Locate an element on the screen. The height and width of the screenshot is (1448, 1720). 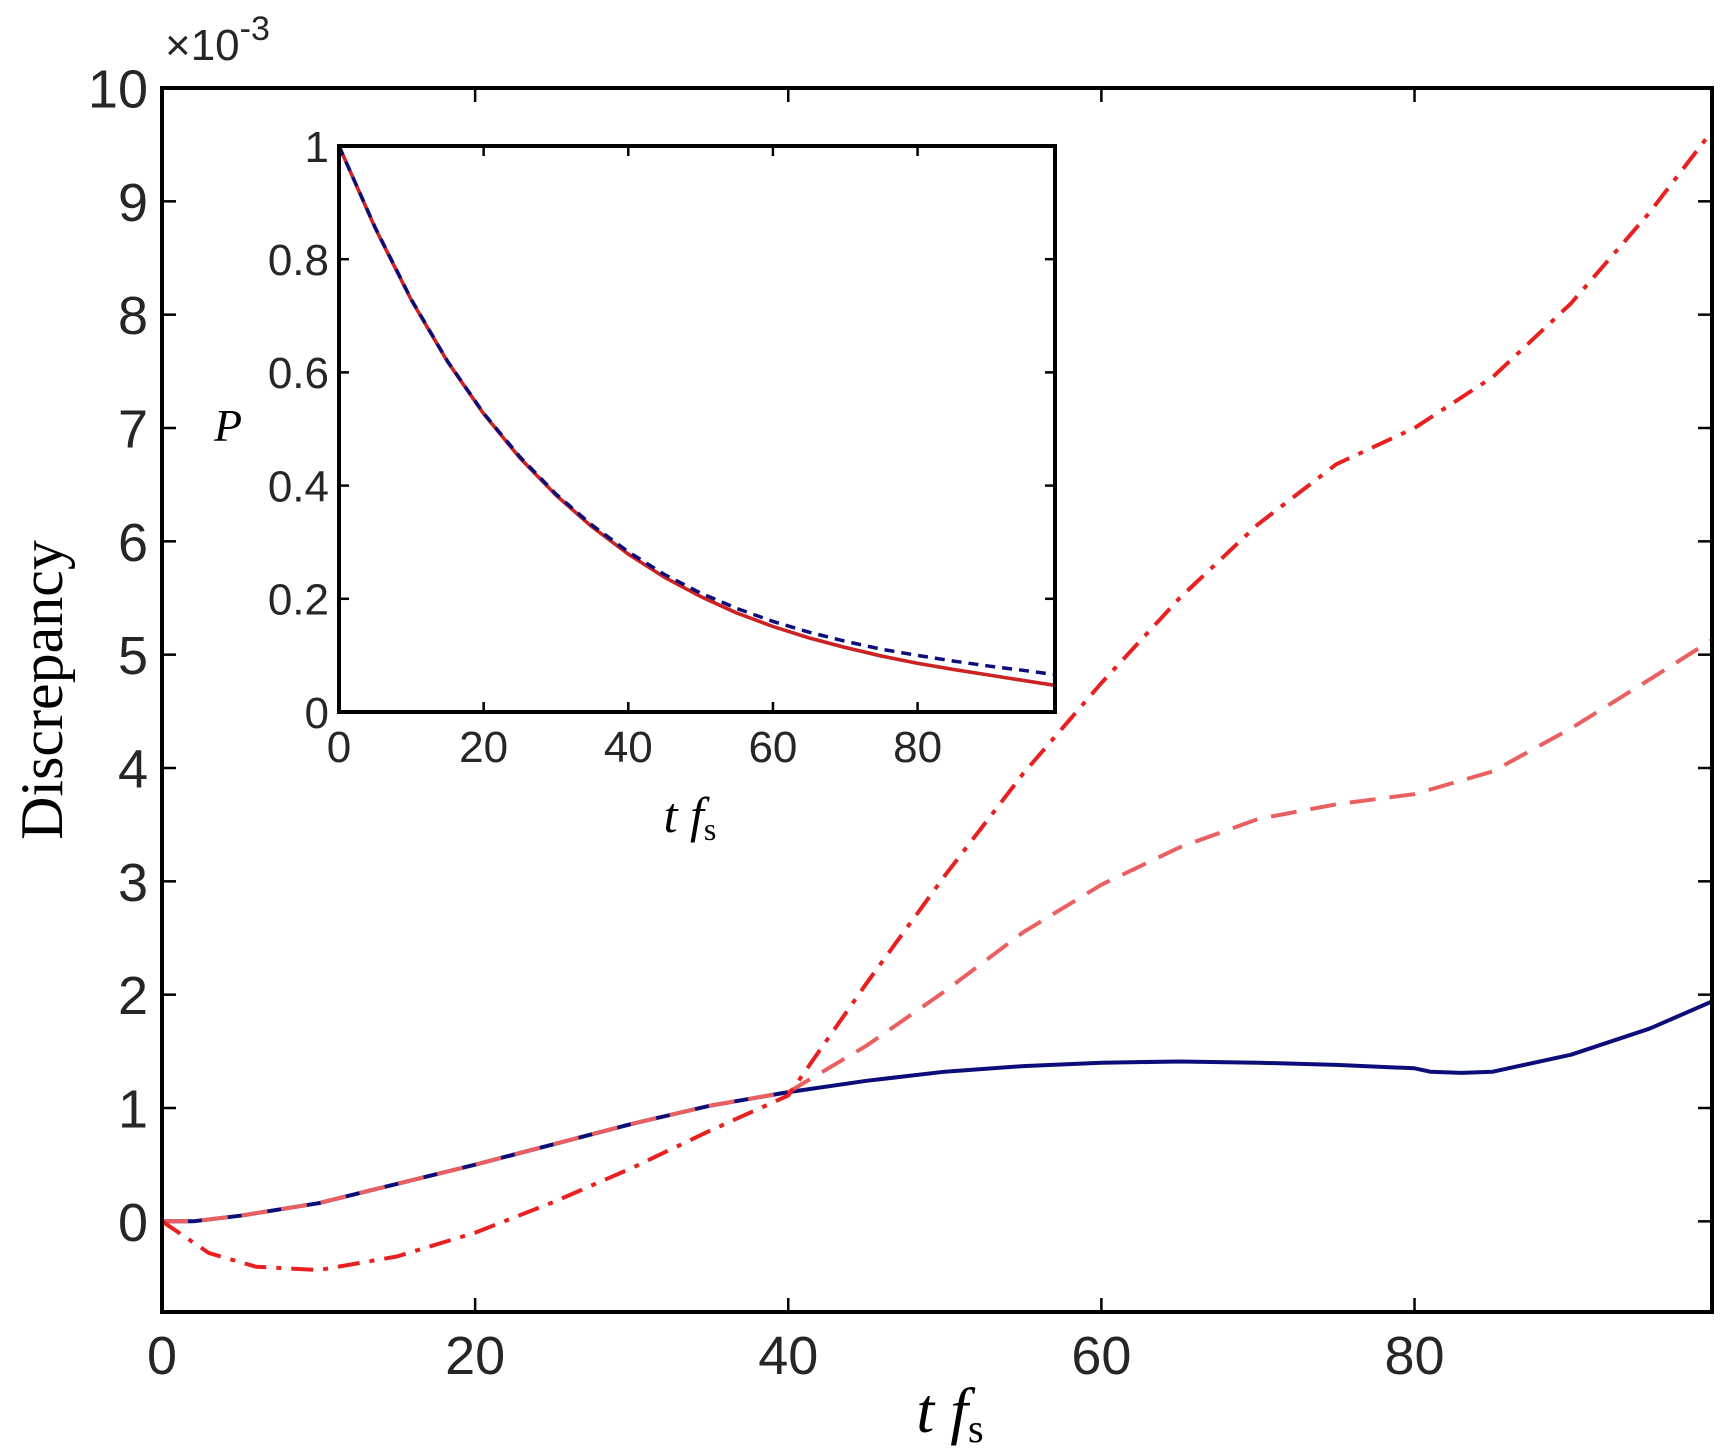
y-tick-label: 2 is located at coordinates (133, 996).